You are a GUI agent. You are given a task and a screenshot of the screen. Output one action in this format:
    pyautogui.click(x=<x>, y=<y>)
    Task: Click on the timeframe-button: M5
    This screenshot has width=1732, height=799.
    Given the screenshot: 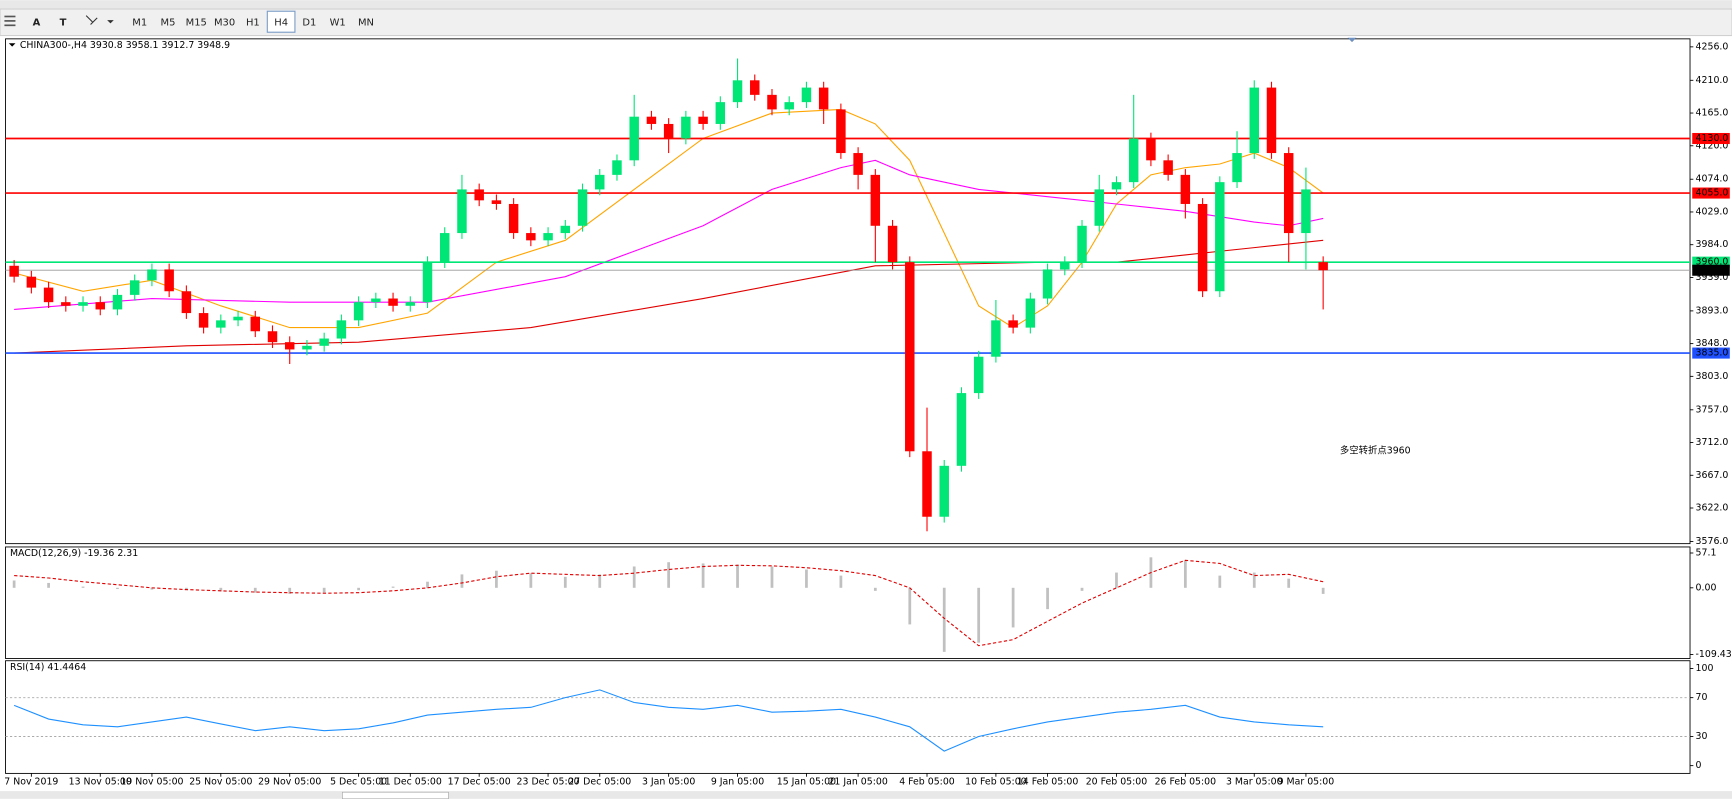 What is the action you would take?
    pyautogui.click(x=168, y=22)
    